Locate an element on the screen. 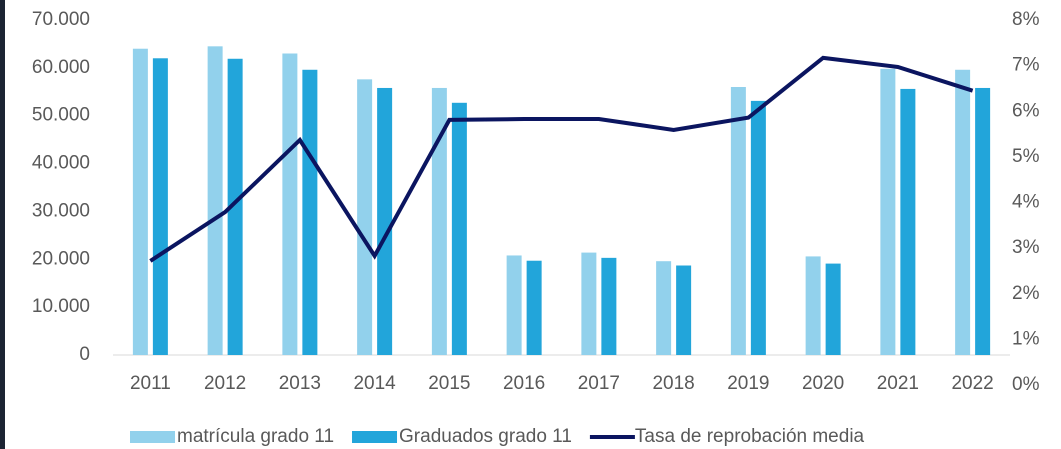 This screenshot has height=449, width=1061. x-tick-label: 2013 is located at coordinates (300, 383).